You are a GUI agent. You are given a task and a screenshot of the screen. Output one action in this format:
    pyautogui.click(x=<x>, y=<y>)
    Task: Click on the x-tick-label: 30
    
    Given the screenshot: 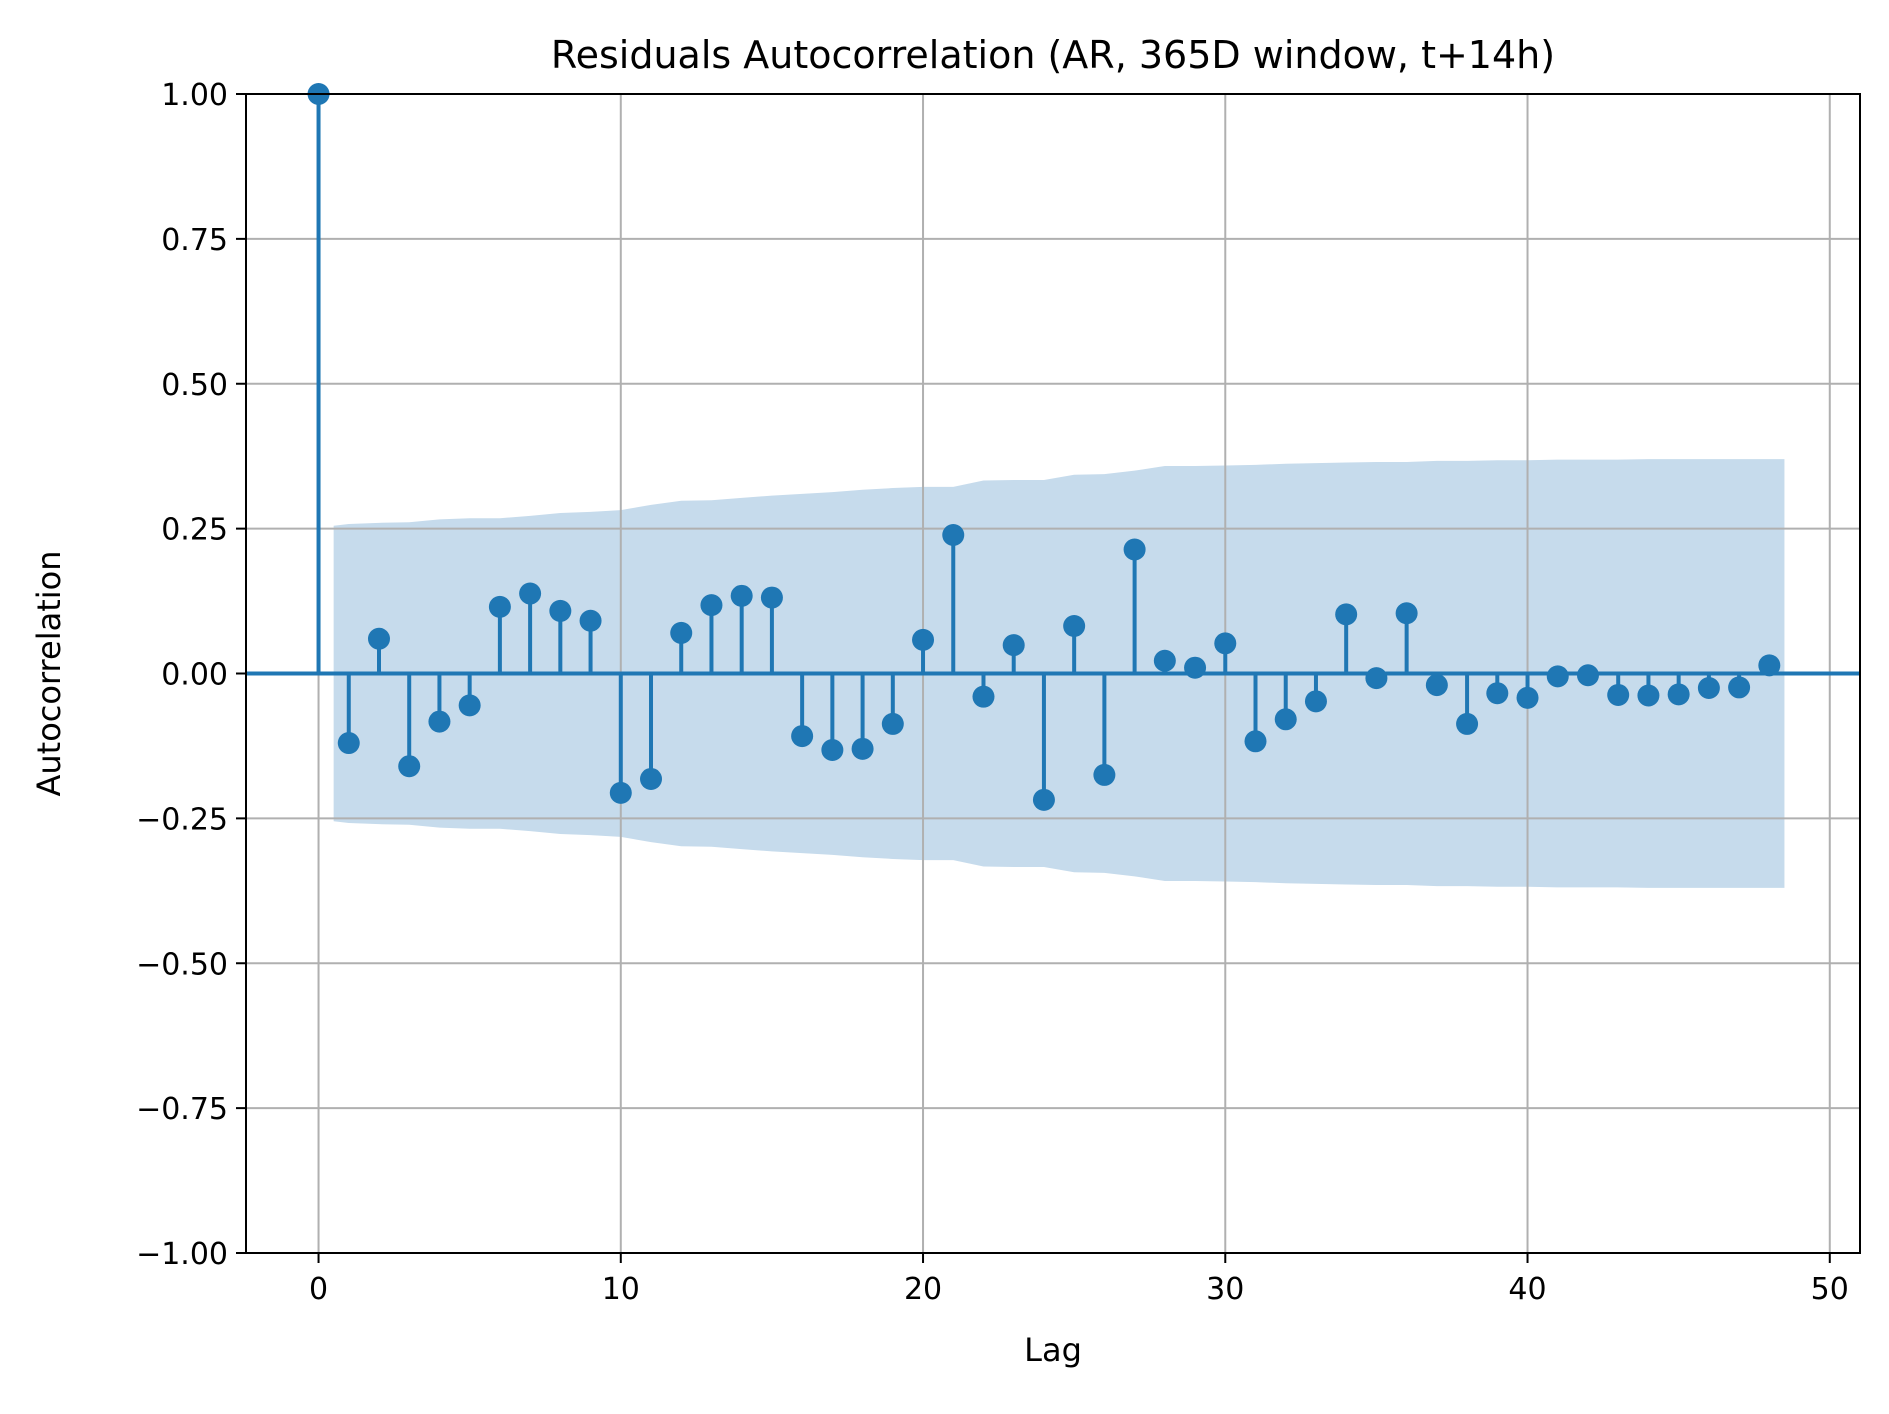 What is the action you would take?
    pyautogui.click(x=1225, y=1289)
    